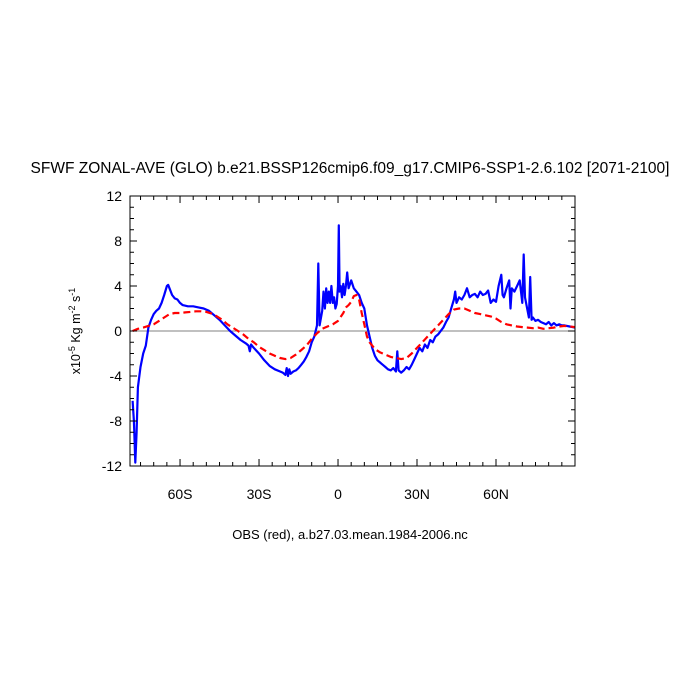  What do you see at coordinates (259, 494) in the screenshot?
I see `x-tick-label: 30S` at bounding box center [259, 494].